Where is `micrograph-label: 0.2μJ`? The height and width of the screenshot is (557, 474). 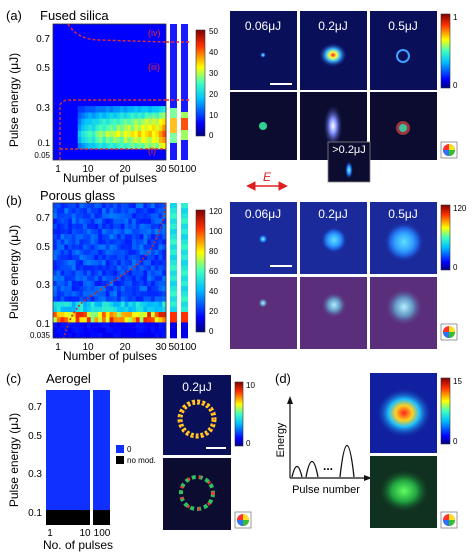
micrograph-label: 0.2μJ is located at coordinates (333, 214).